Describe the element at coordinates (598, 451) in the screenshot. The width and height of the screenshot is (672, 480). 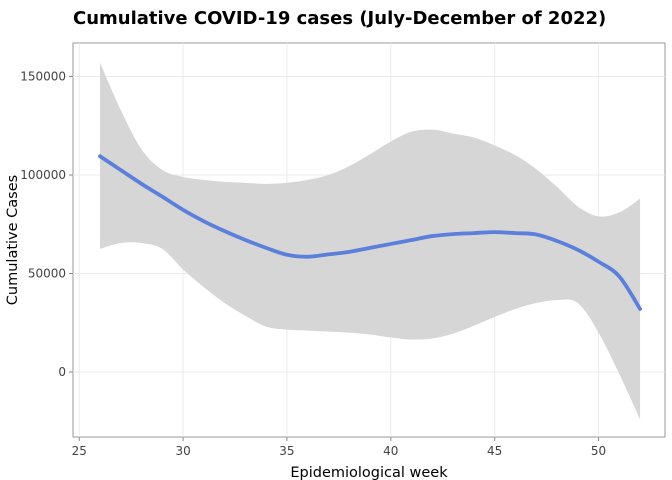
I see `x-tick-label: 50` at that location.